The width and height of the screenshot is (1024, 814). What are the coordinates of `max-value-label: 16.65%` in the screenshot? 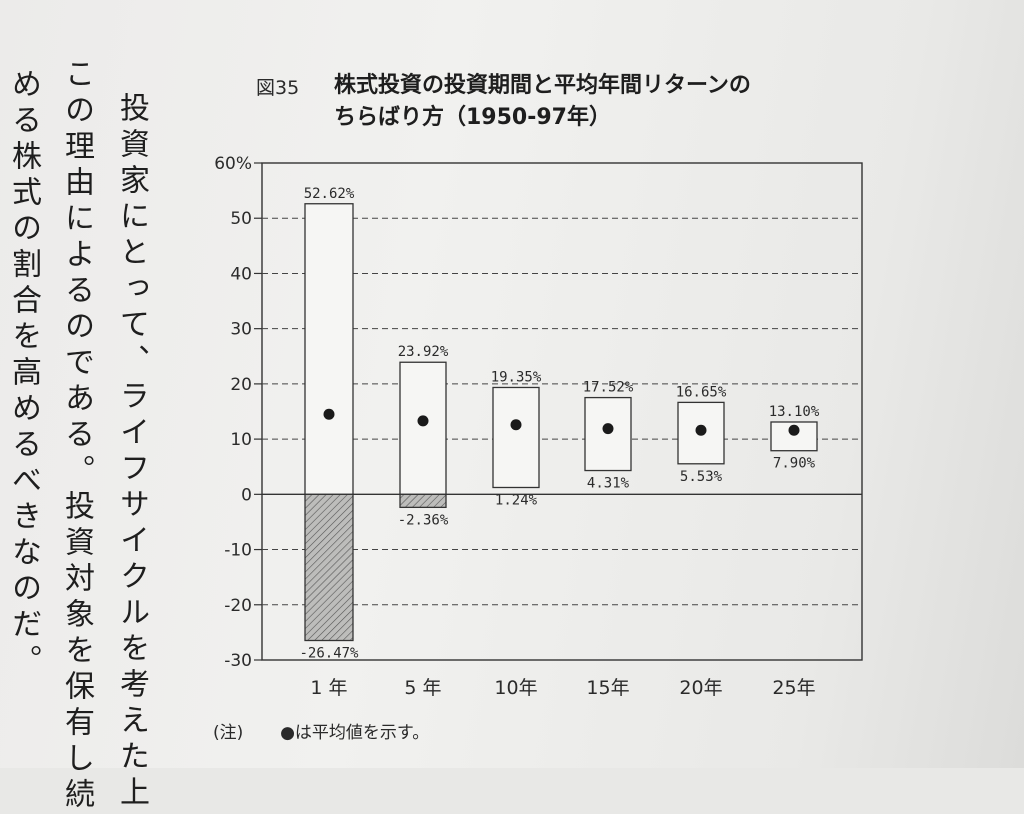 It's located at (701, 392).